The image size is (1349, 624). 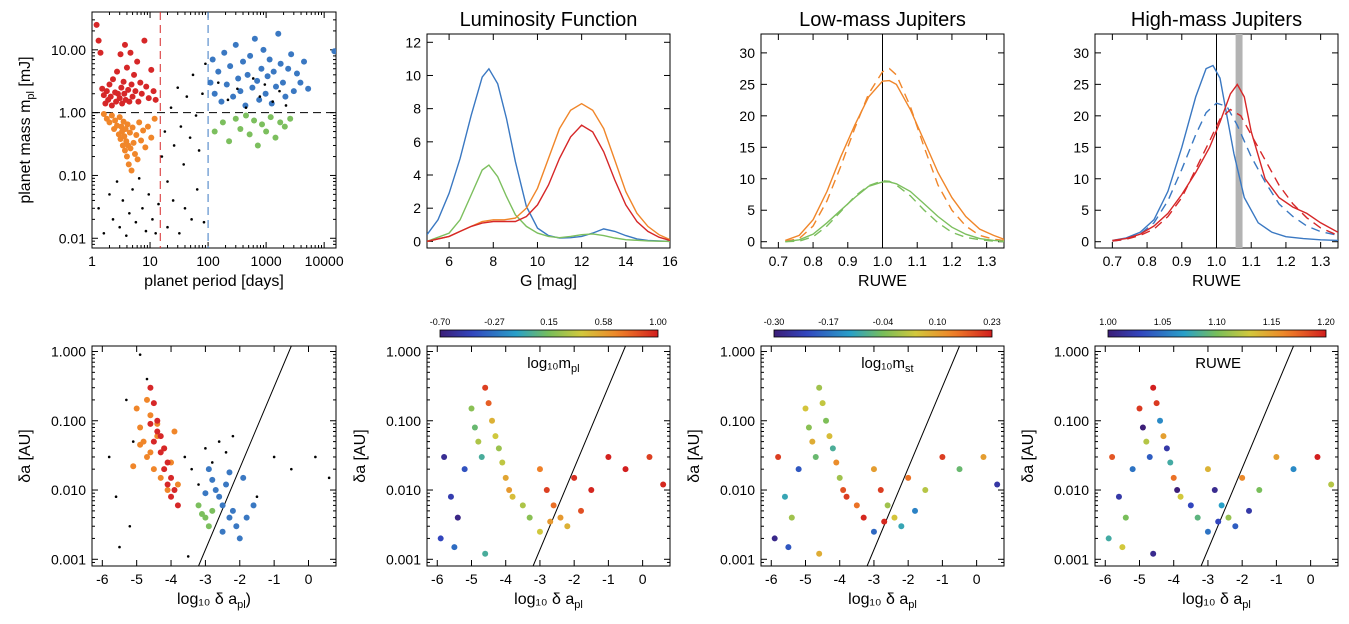 I want to click on x-tick-label: -4, so click(x=505, y=579).